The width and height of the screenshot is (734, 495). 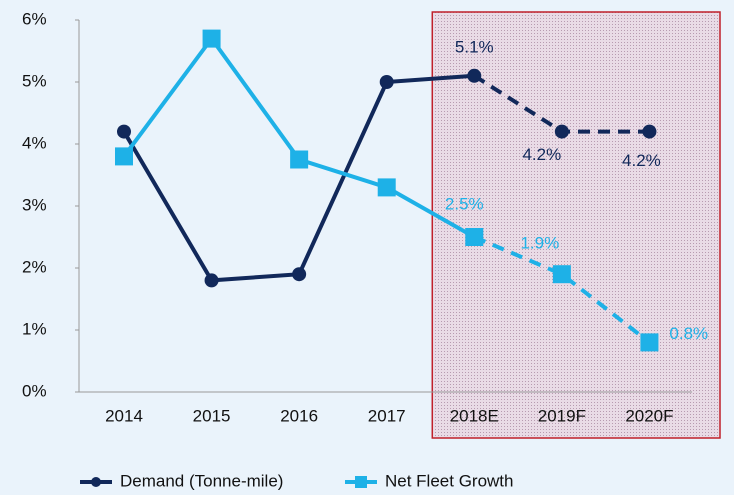 I want to click on data-label: 1.9%, so click(x=539, y=243).